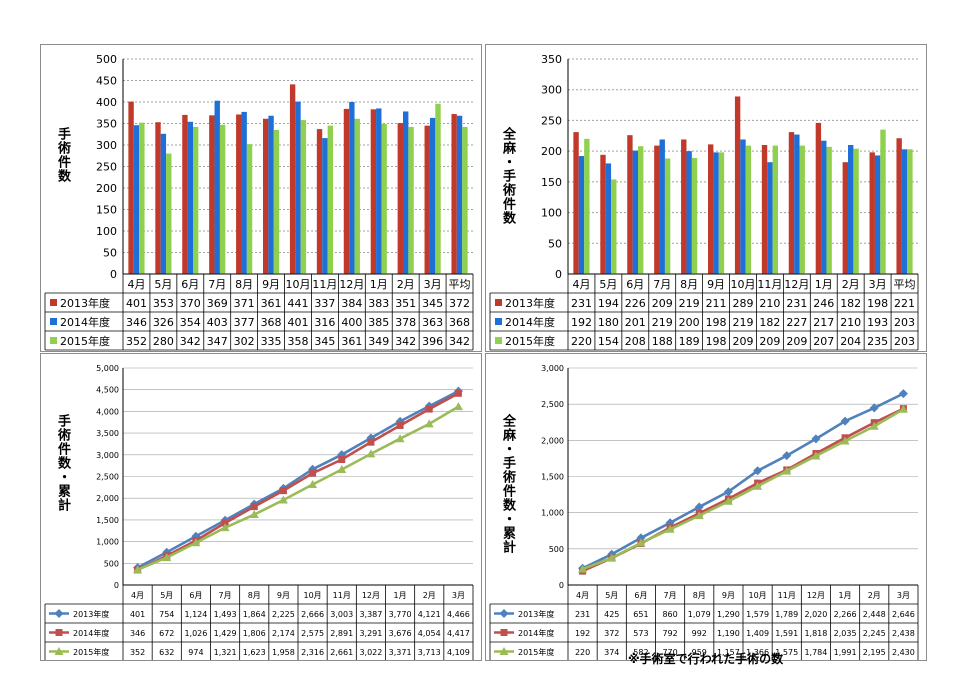  Describe the element at coordinates (555, 243) in the screenshot. I see `y-tick-label: 50` at that location.